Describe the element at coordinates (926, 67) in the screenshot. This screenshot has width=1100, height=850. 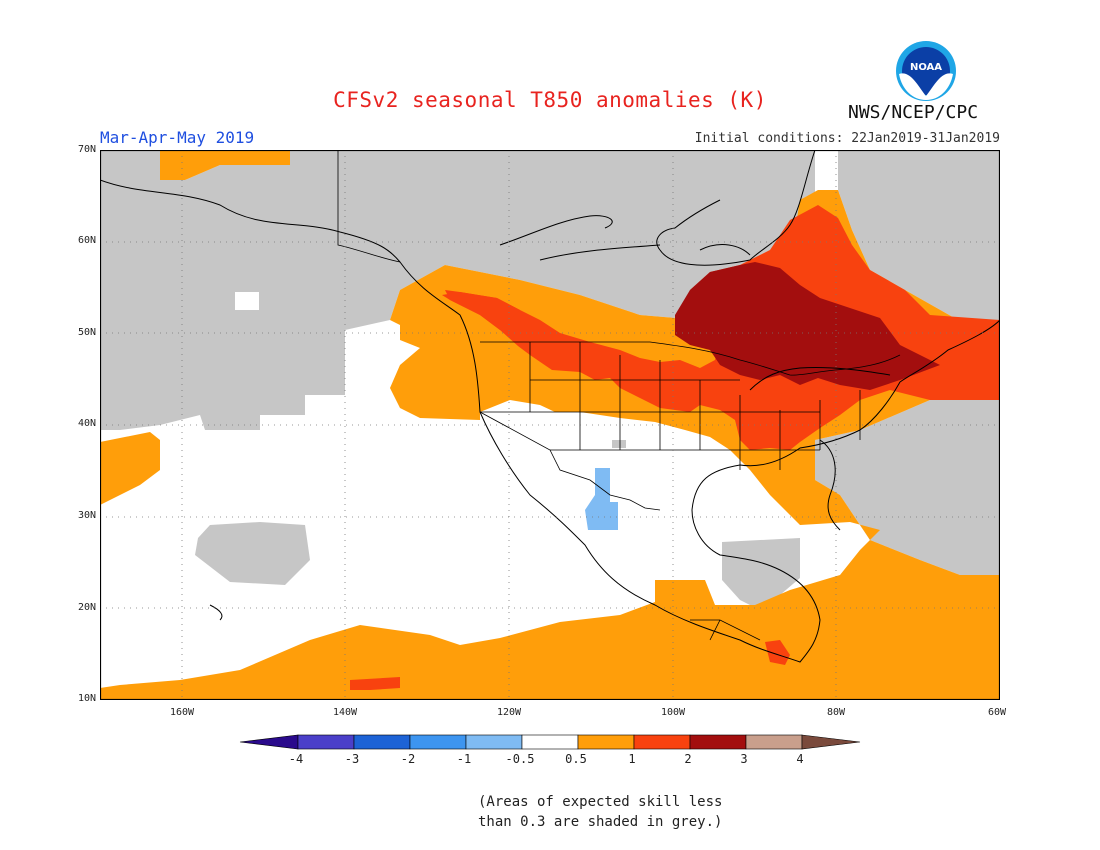
I see `noaa-logo-text: NOAA` at that location.